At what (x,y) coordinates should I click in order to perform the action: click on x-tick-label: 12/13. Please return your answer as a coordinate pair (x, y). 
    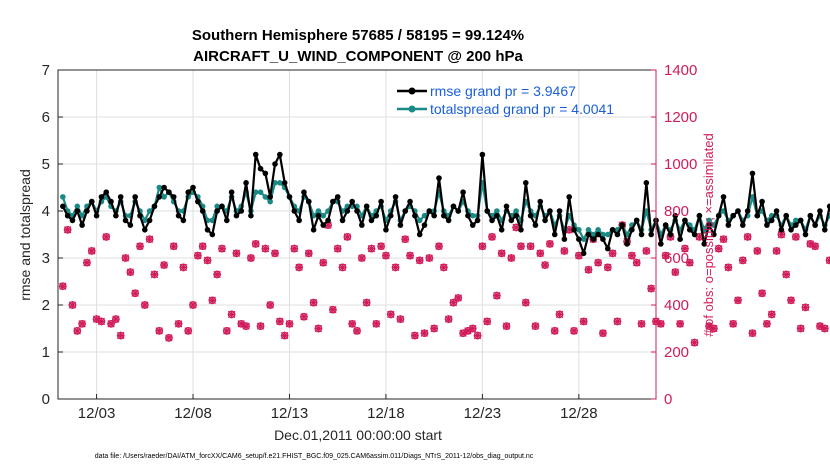
    Looking at the image, I should click on (290, 413).